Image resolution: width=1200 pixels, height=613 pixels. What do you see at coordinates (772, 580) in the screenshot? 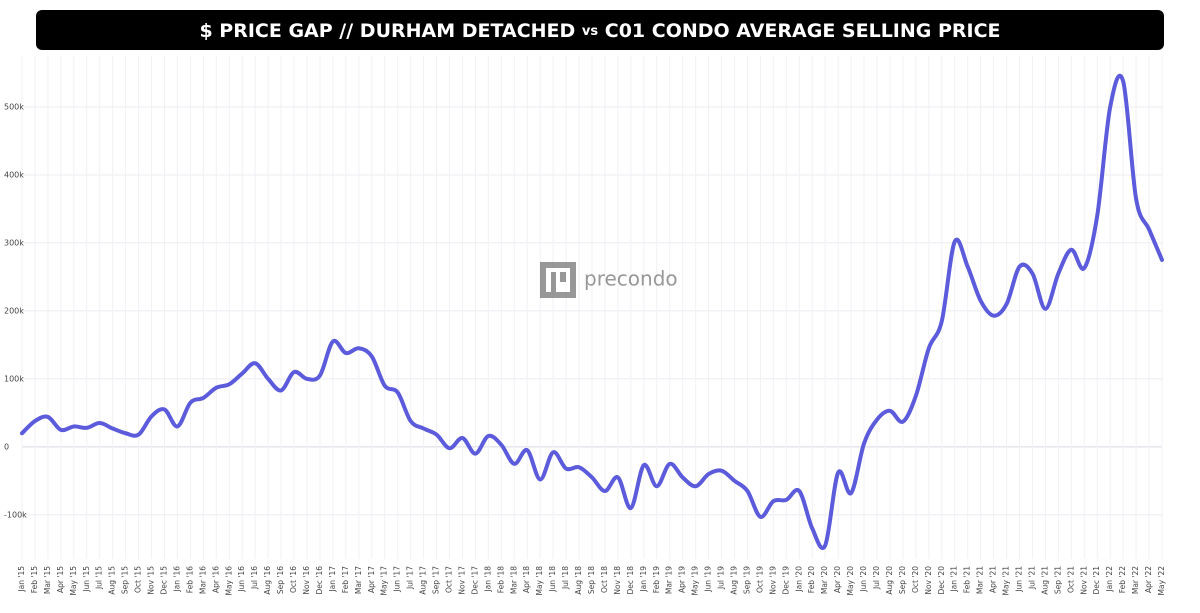
I see `x-tick-label: Nov '19` at bounding box center [772, 580].